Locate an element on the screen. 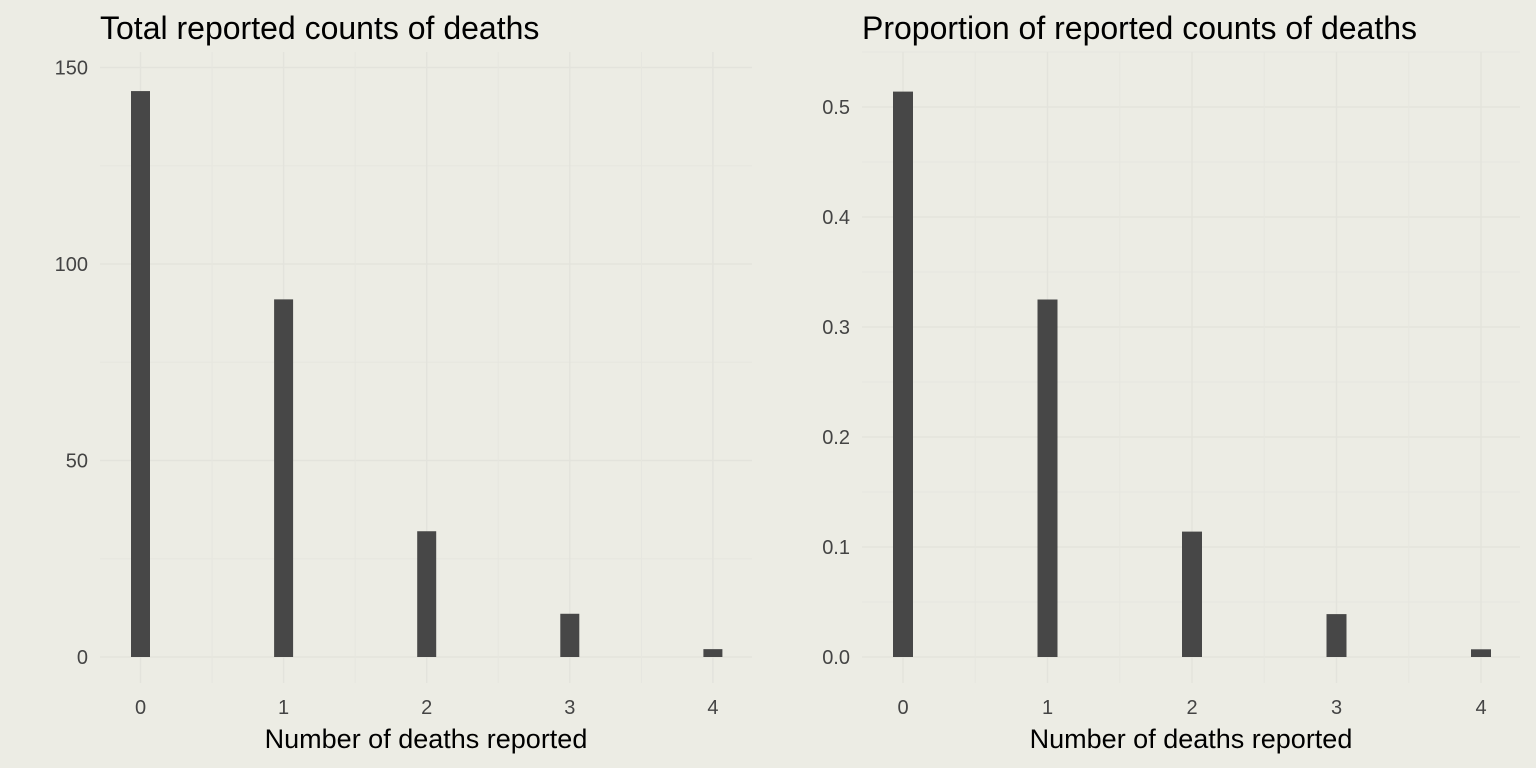 This screenshot has height=768, width=1536. y-tick-label: 0.3 is located at coordinates (836, 328).